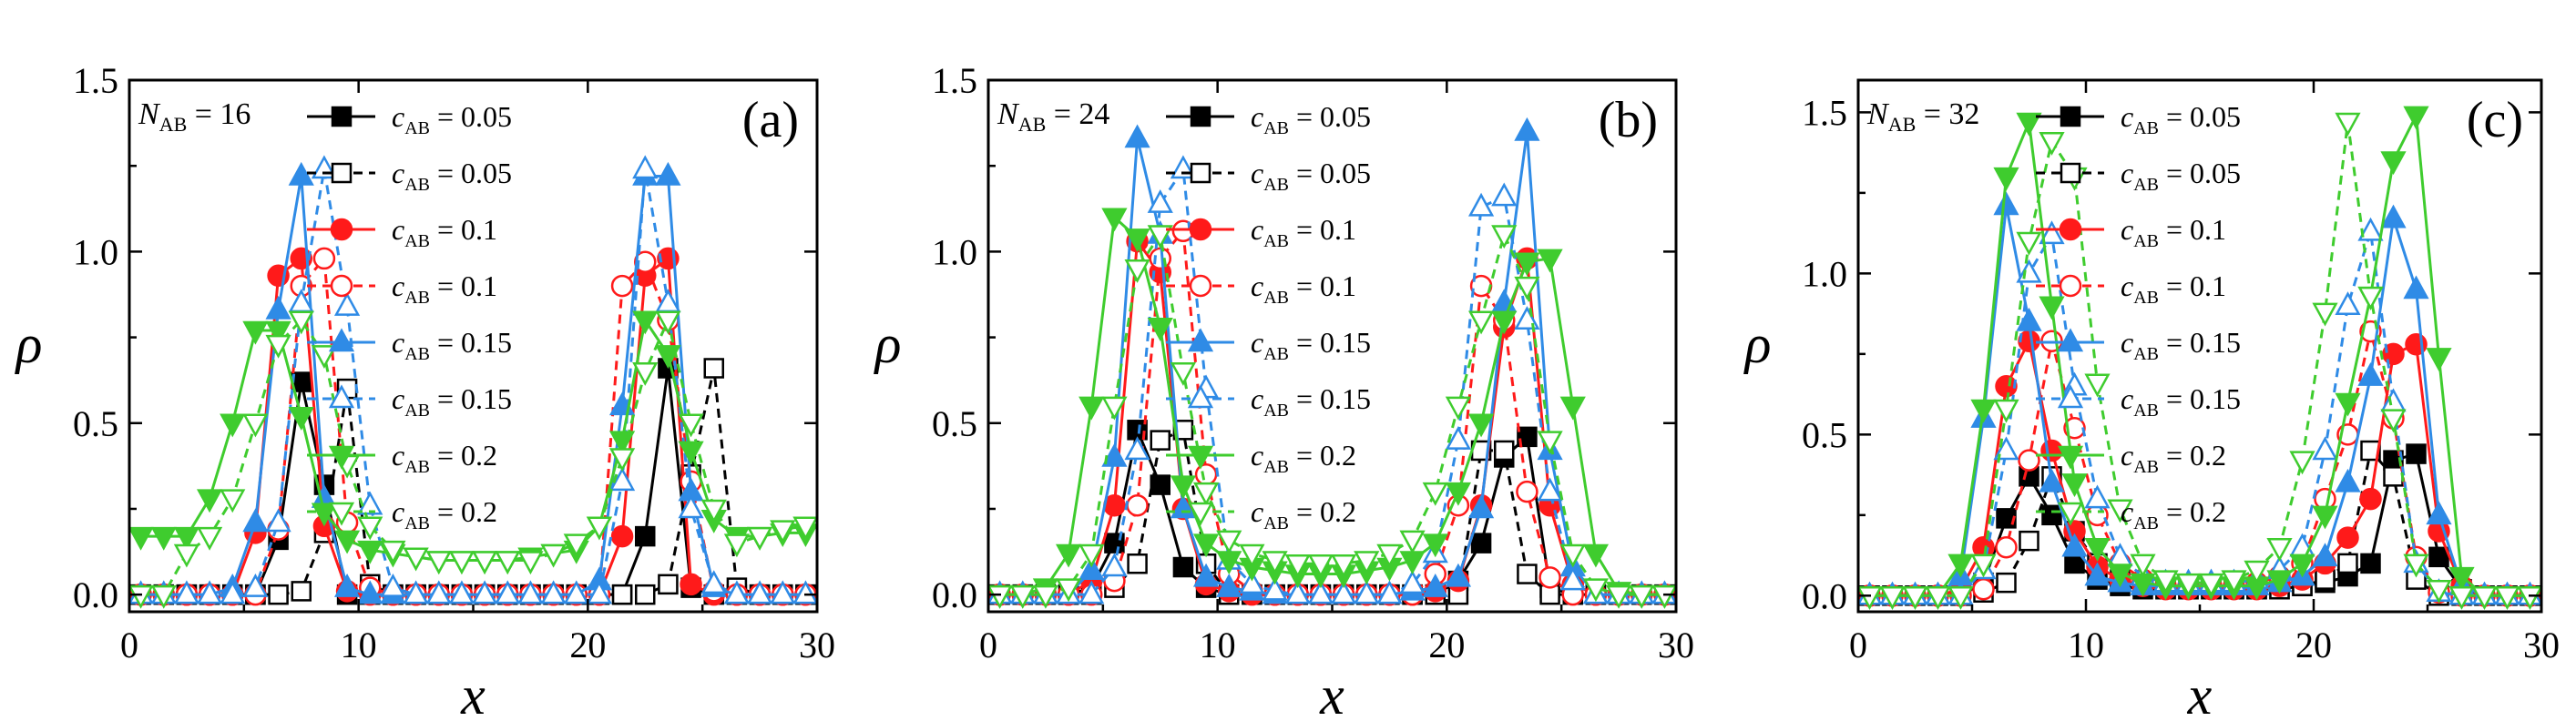 The image size is (2576, 721). I want to click on legend-label: cAB = 0.2, so click(445, 458).